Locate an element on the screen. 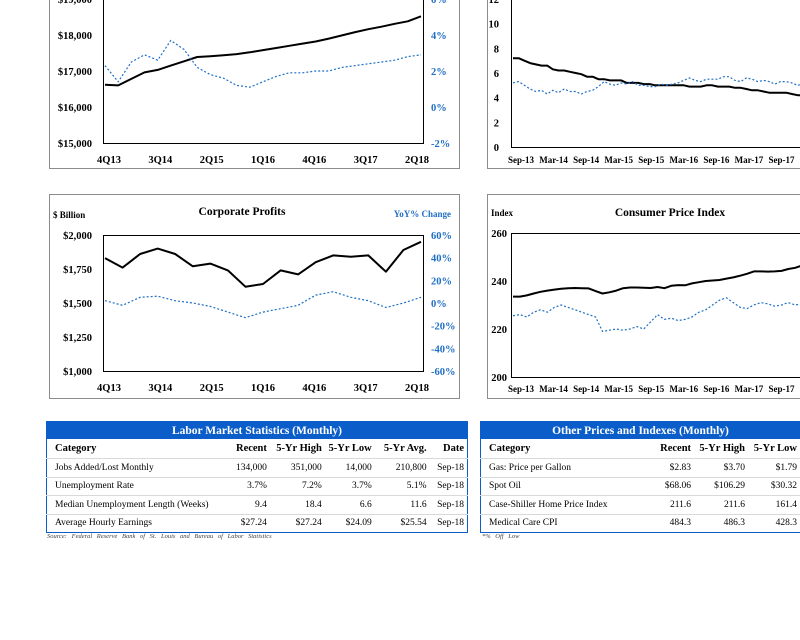 Image resolution: width=800 pixels, height=640 pixels. table-row: Medical Care CPI 484.3 486.3 428.3 is located at coordinates (640, 523).